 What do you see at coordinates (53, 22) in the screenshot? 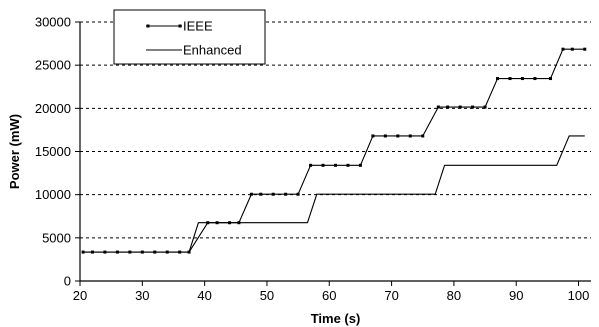
I see `y-tick-label-30000: 30000` at bounding box center [53, 22].